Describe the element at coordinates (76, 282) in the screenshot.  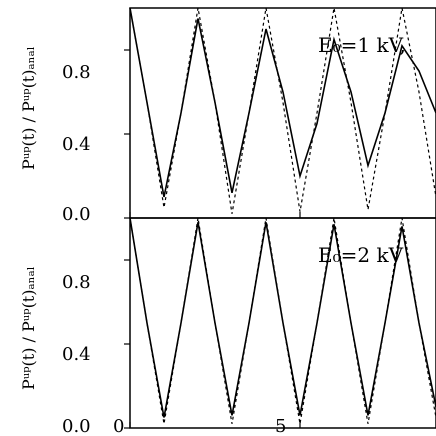
I see `bottom-ytick-label: 0.8` at that location.